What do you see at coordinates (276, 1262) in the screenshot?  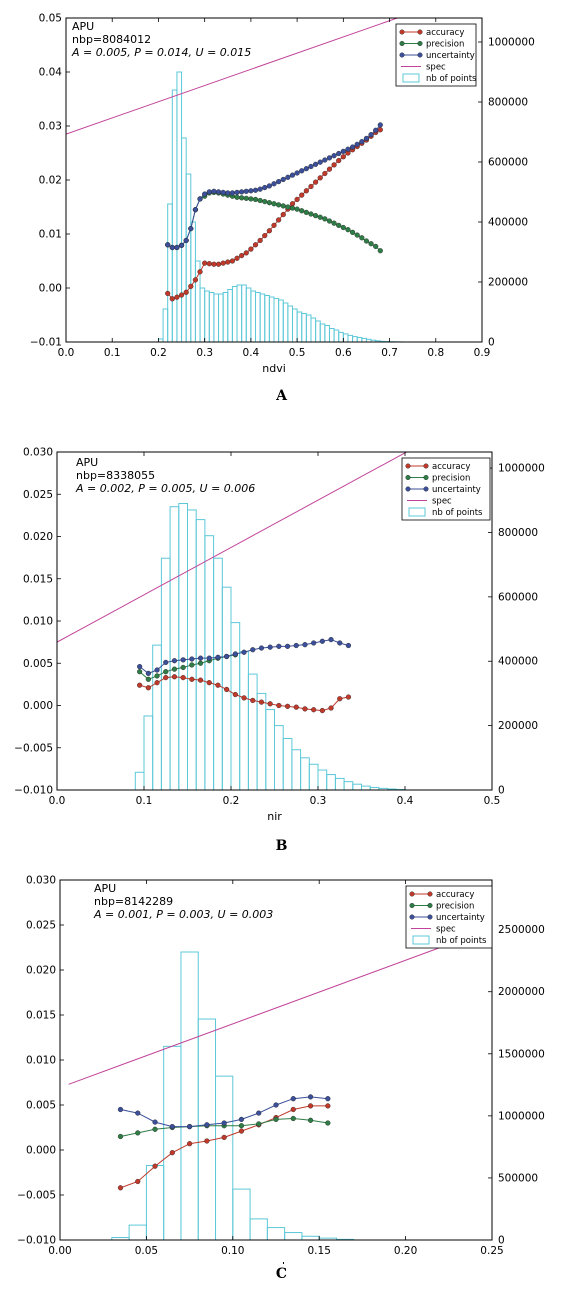 I see `x-axis-label: red` at bounding box center [276, 1262].